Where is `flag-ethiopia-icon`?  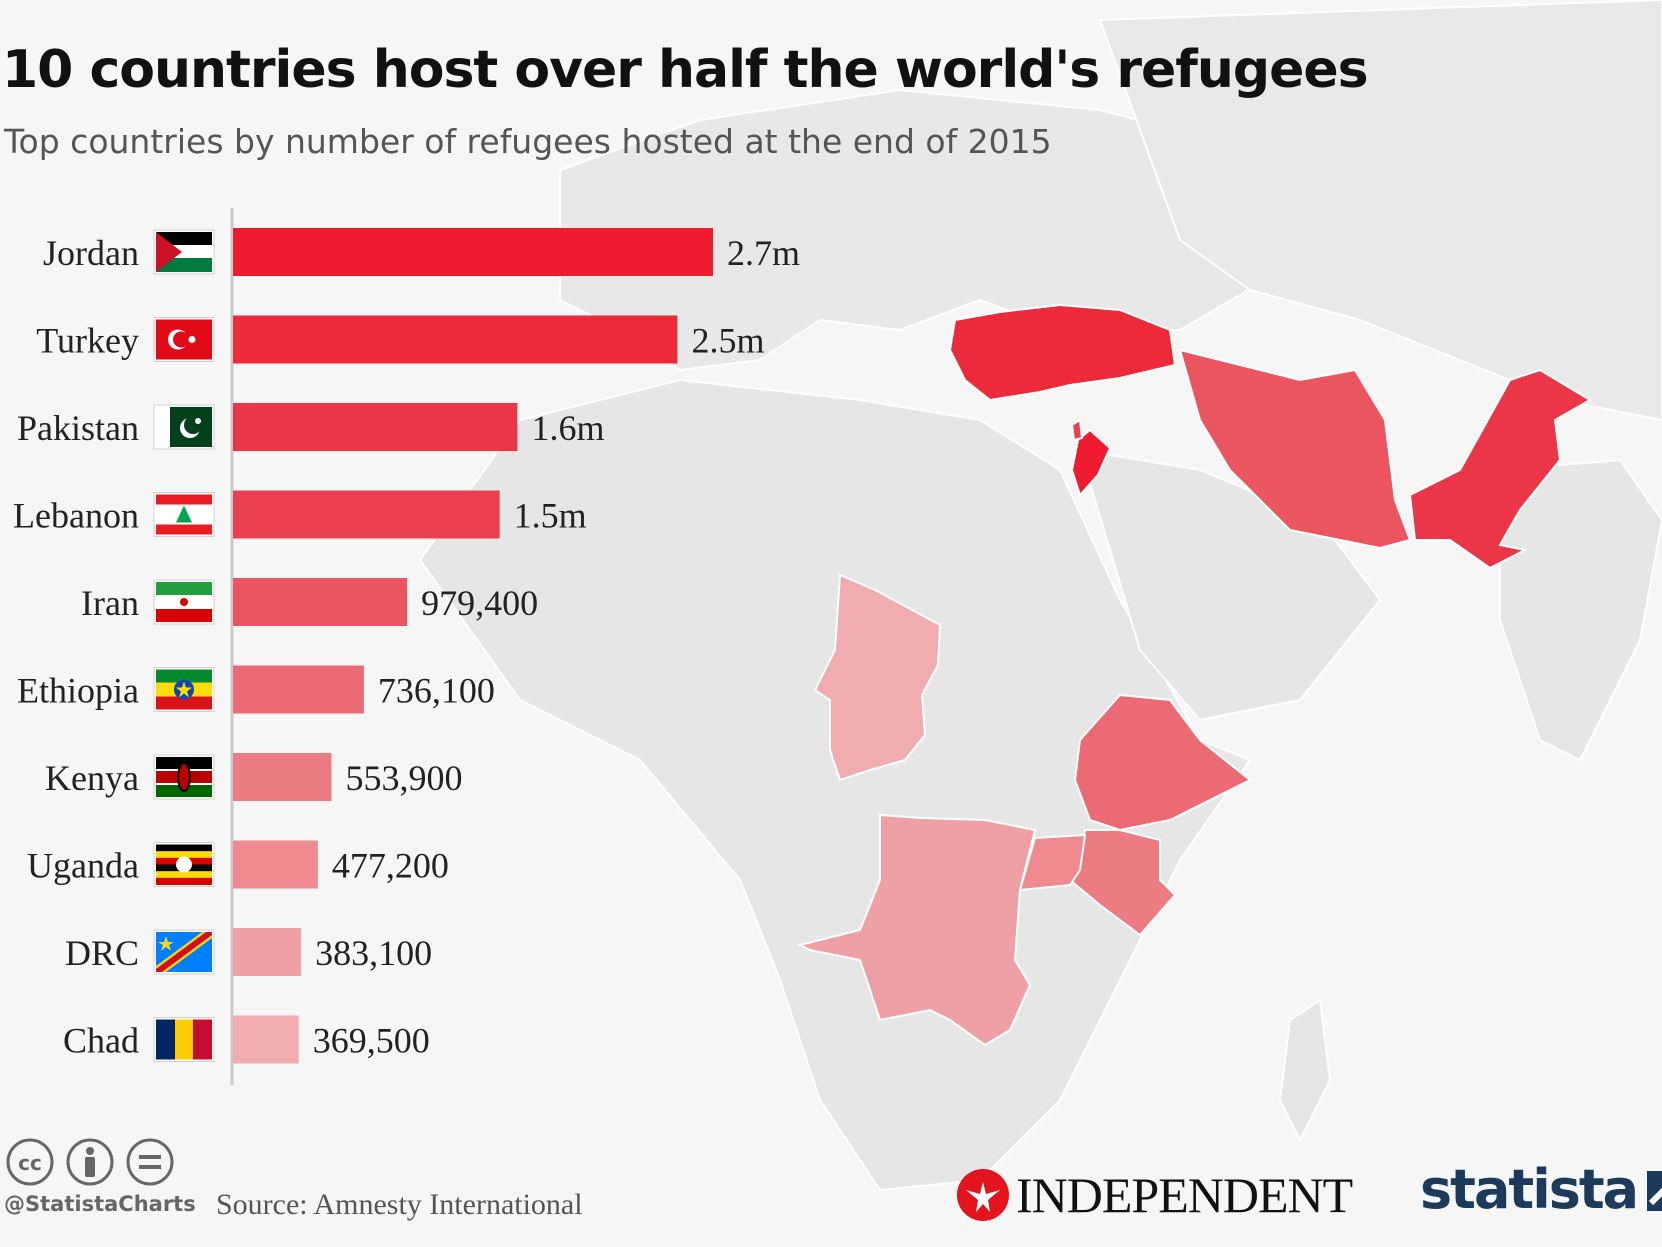
flag-ethiopia-icon is located at coordinates (184, 689).